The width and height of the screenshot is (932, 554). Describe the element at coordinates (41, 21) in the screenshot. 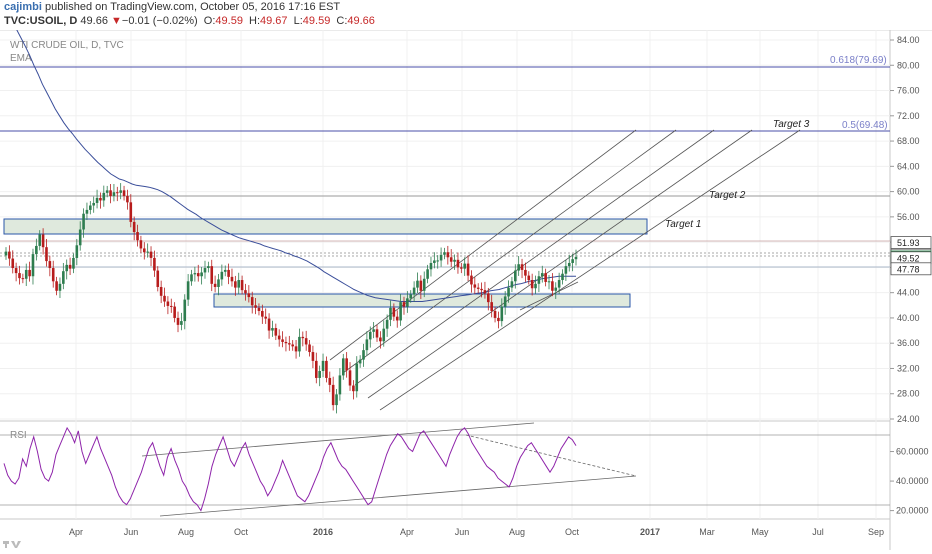

I see `symbol-label: TVC:USOIL, D` at that location.